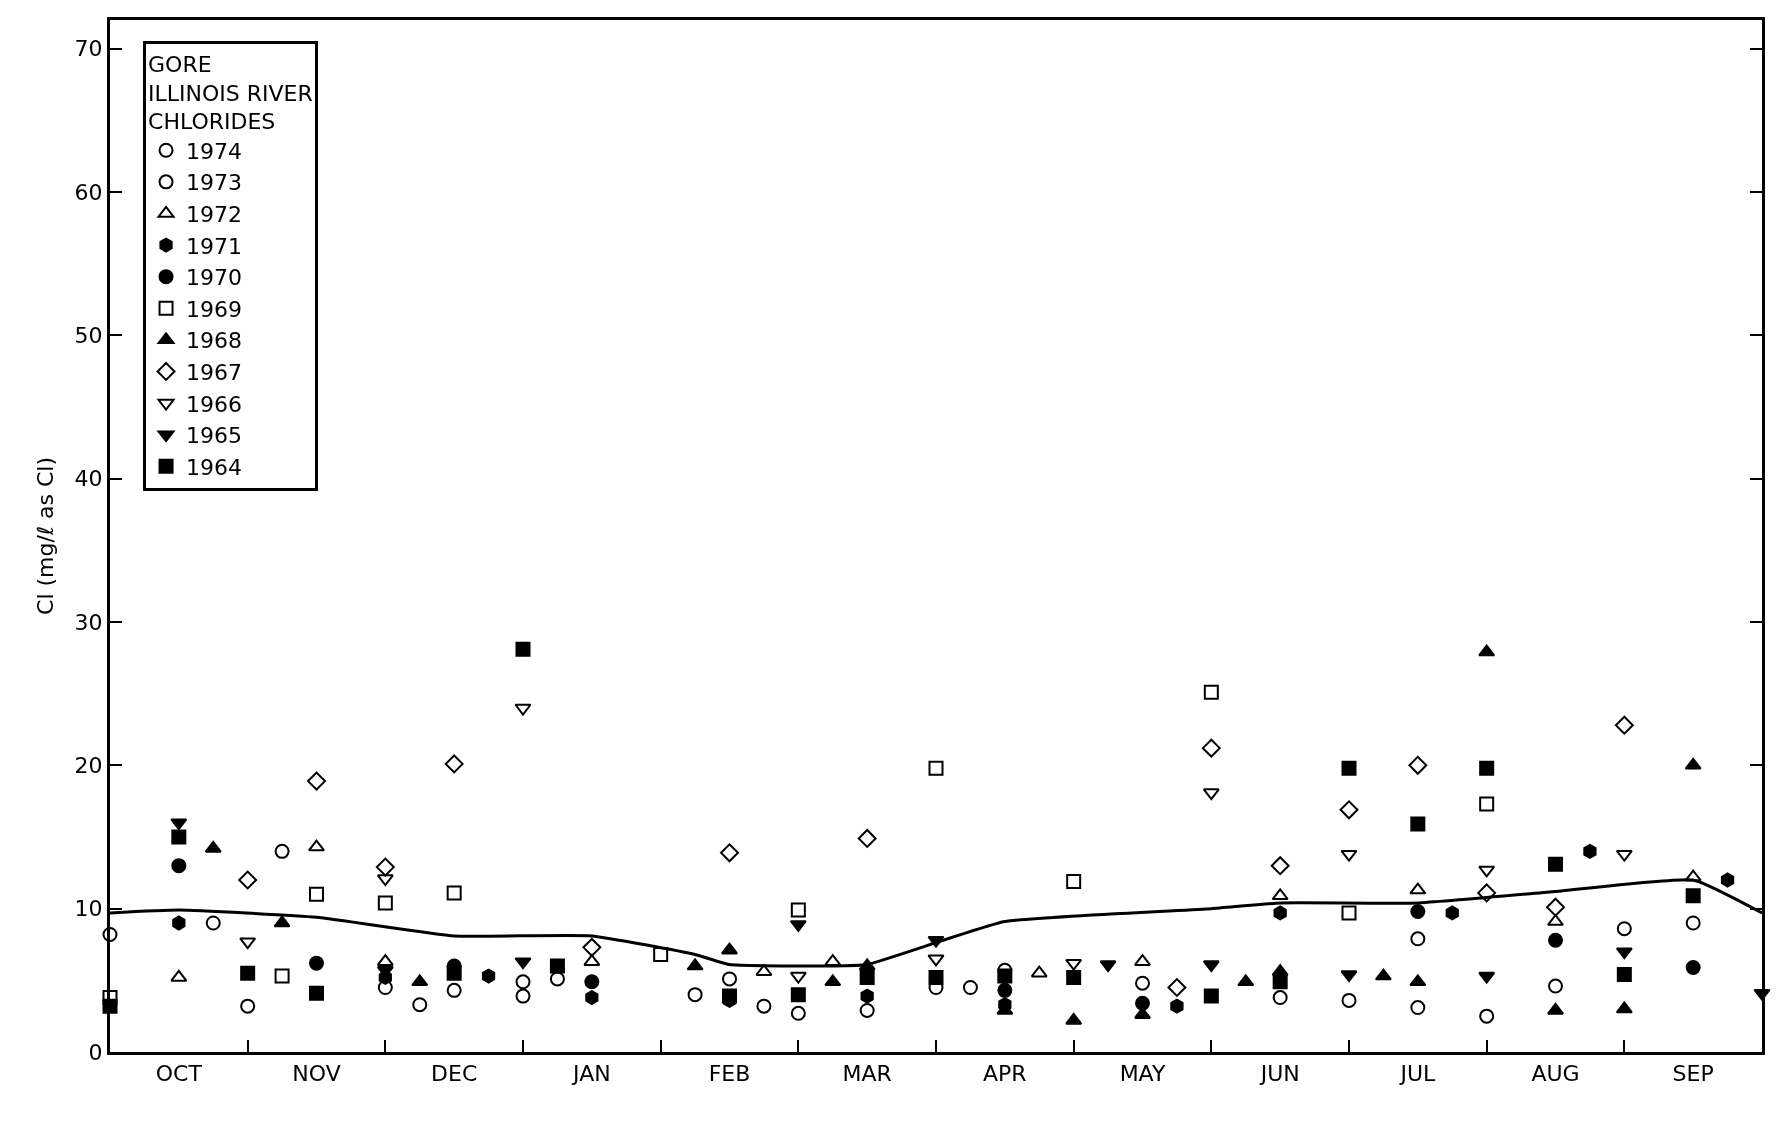 The height and width of the screenshot is (1122, 1792). I want to click on legend-label: 1965, so click(214, 436).